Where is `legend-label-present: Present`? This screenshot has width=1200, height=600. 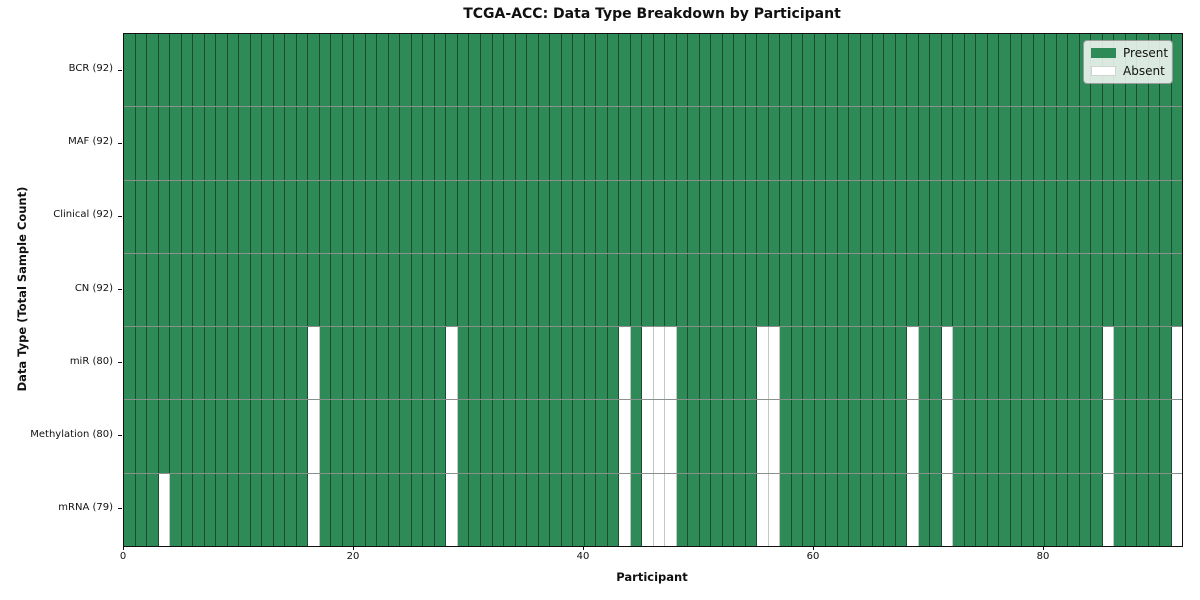 legend-label-present: Present is located at coordinates (1146, 53).